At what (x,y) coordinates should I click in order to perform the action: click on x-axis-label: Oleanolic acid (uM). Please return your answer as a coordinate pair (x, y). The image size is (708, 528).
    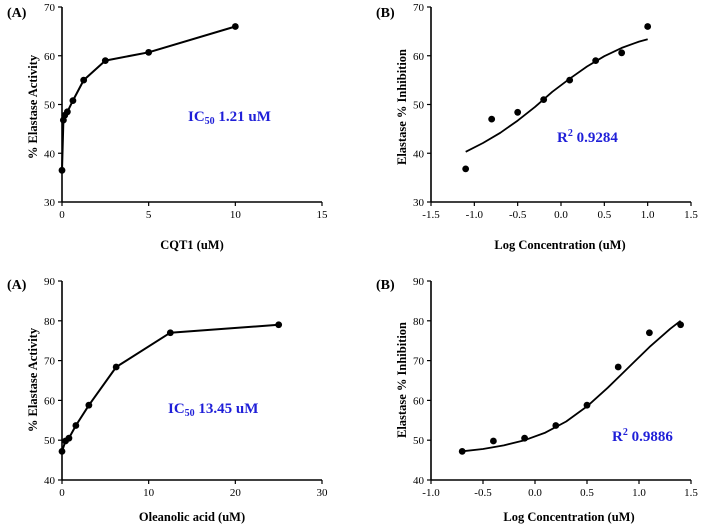
    Looking at the image, I should click on (192, 517).